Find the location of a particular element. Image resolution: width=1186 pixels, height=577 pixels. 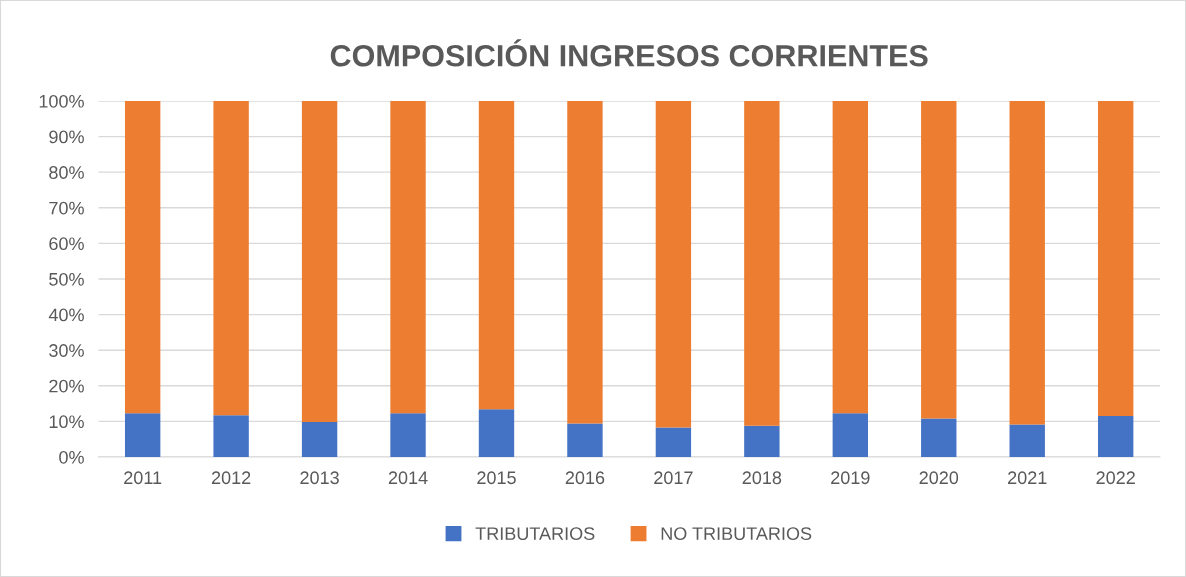

chart-title: COMPOSICIÓN INGRESOS CORRIENTES is located at coordinates (629, 53).